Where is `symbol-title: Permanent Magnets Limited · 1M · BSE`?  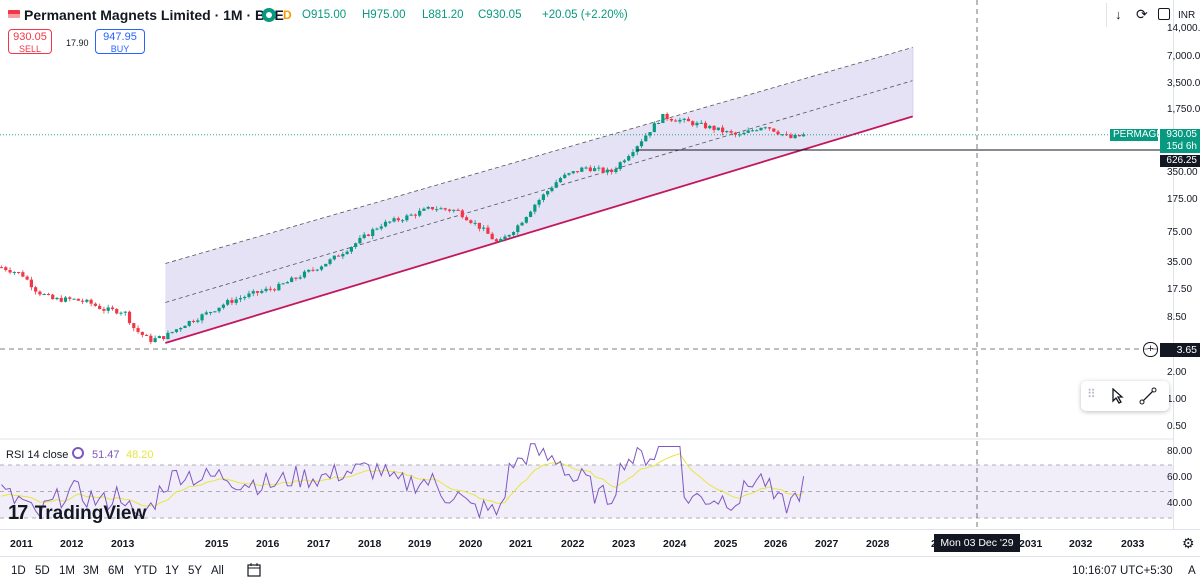
symbol-title: Permanent Magnets Limited · 1M · BSE is located at coordinates (154, 15).